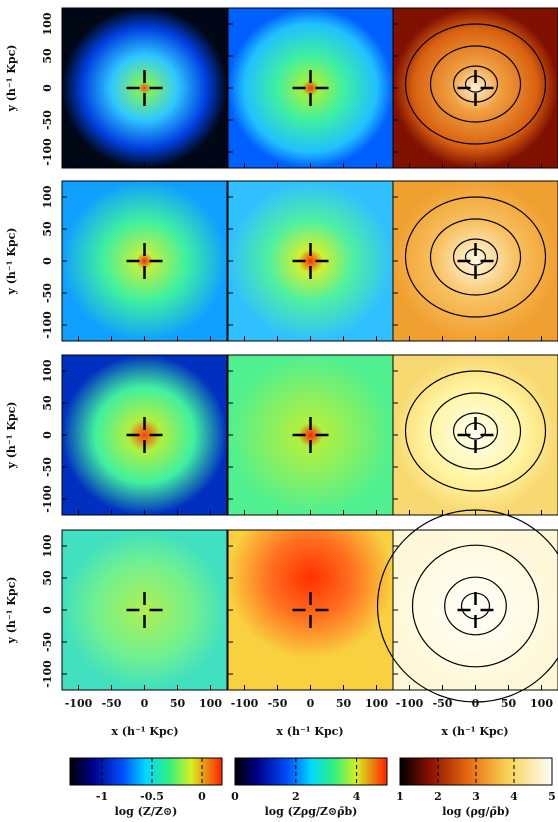 The width and height of the screenshot is (558, 822). I want to click on colorbar-tick-label: 5, so click(552, 796).